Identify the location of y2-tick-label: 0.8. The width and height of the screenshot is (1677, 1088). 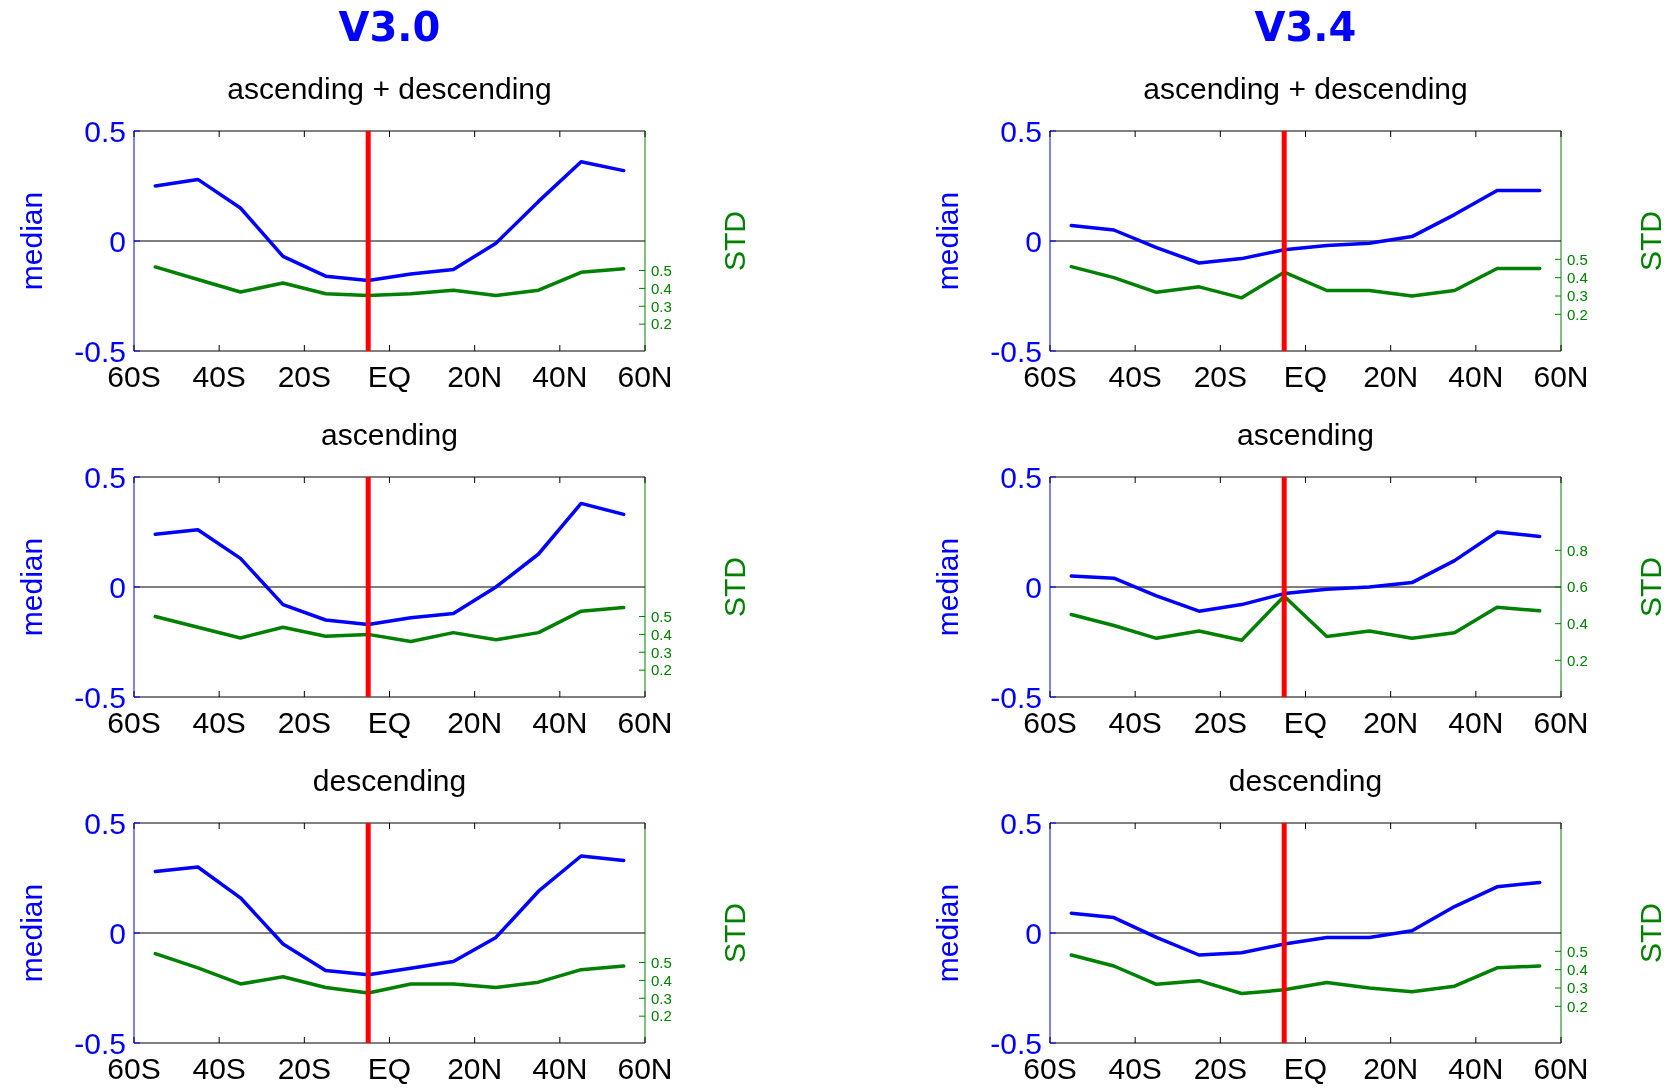
(1577, 550).